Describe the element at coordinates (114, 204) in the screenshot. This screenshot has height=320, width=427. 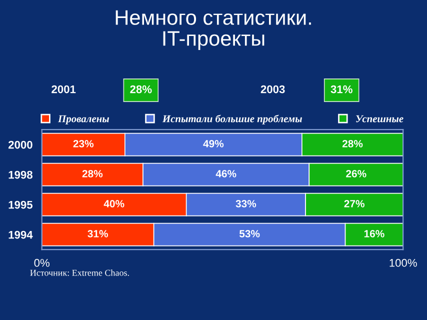
I see `data-label: 40%` at that location.